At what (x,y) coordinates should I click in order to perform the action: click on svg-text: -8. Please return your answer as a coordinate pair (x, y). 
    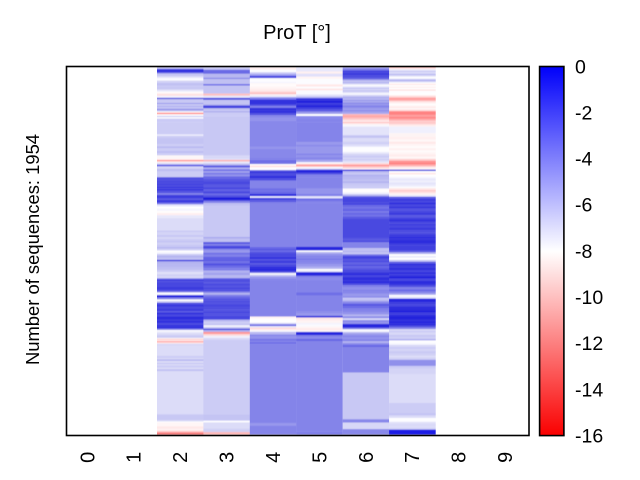
    Looking at the image, I should click on (583, 252).